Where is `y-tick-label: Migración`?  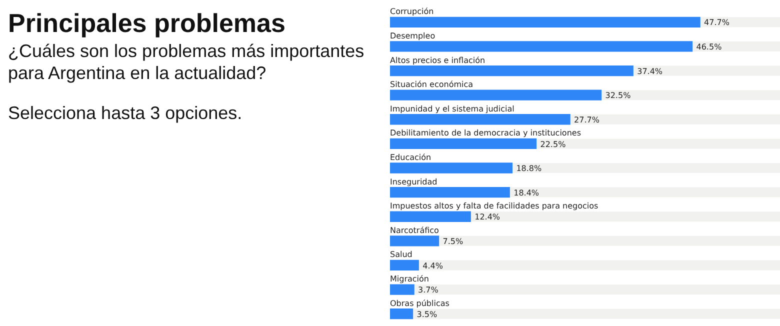
y-tick-label: Migración is located at coordinates (409, 279).